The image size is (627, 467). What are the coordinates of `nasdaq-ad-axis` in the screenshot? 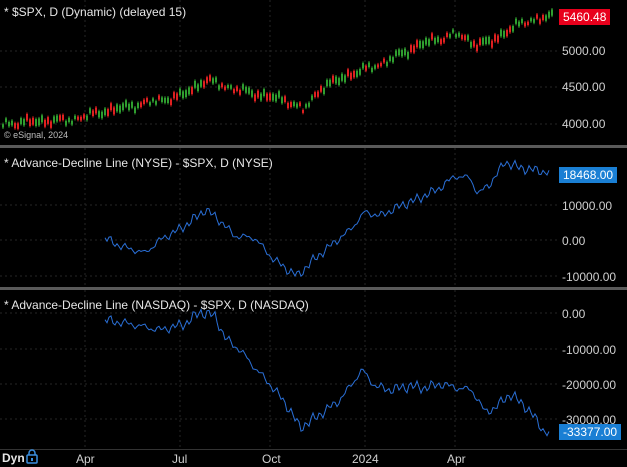 It's located at (592, 369).